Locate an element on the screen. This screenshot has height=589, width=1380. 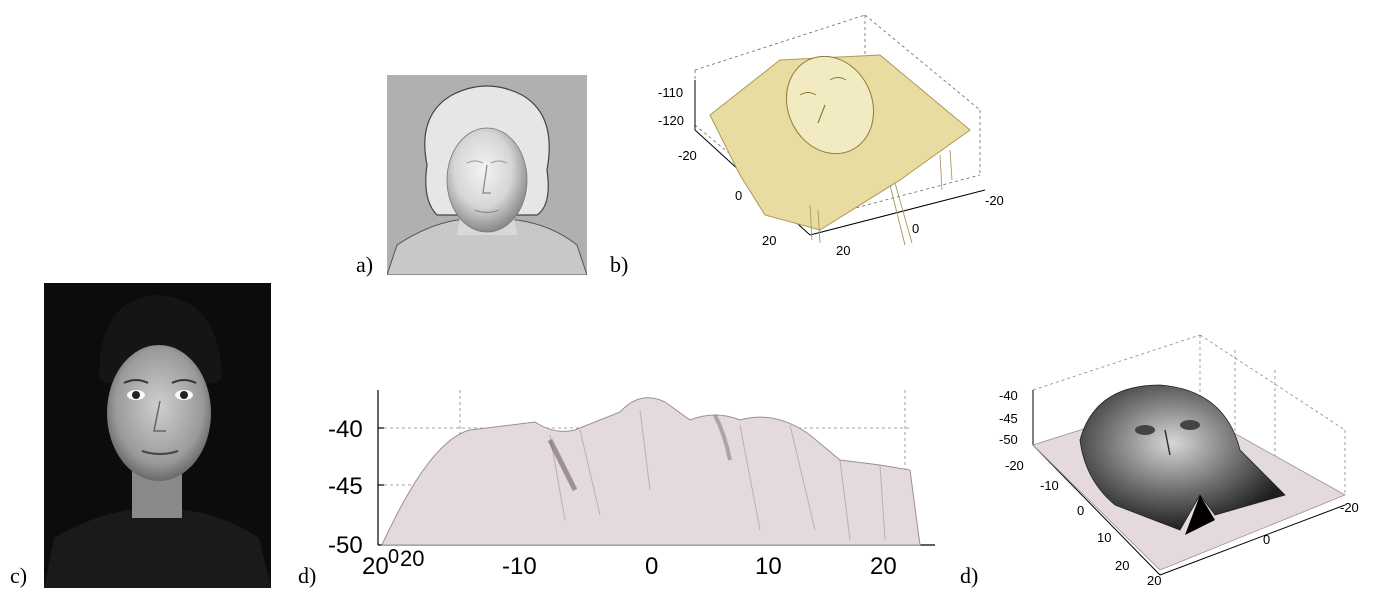
surface-plot-d-3d: -40 -45 -50 -20 -10 0 10 20 20 0 -20 is located at coordinates (1177, 459).